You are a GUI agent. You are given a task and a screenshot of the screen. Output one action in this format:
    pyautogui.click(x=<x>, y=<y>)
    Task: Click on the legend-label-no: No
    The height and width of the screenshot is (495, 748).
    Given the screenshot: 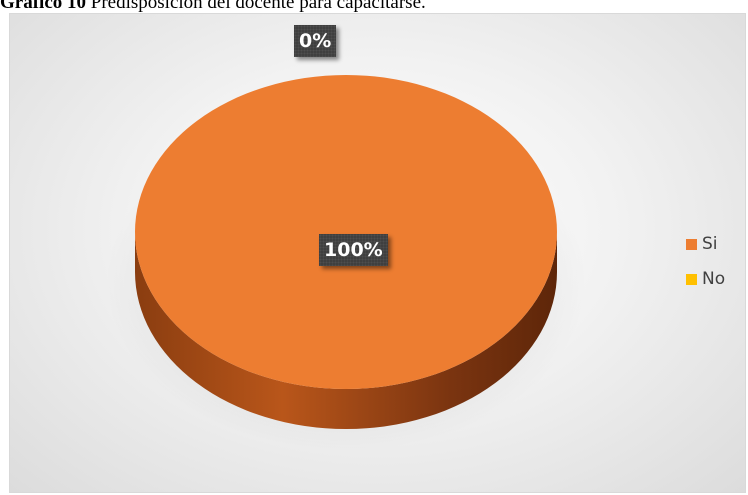 What is the action you would take?
    pyautogui.click(x=714, y=279)
    